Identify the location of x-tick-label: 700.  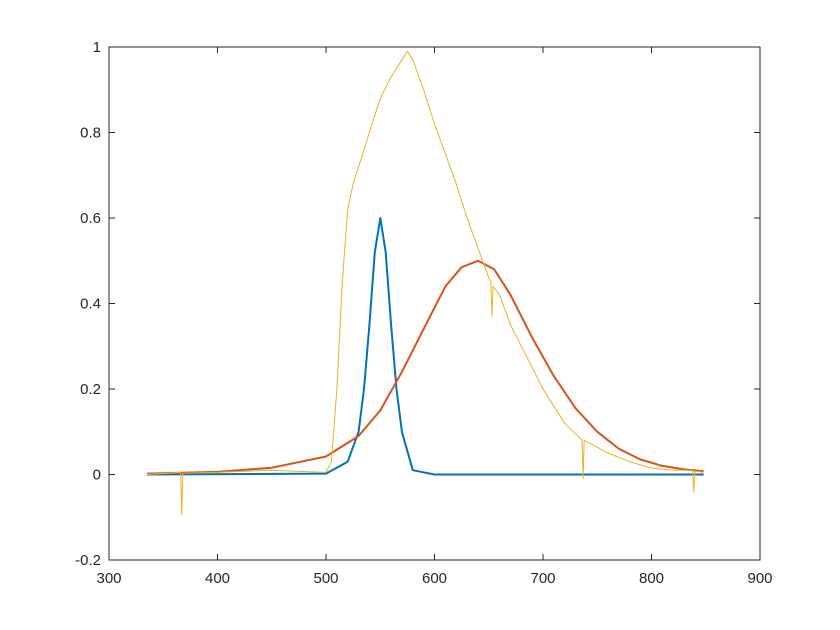
(542, 578).